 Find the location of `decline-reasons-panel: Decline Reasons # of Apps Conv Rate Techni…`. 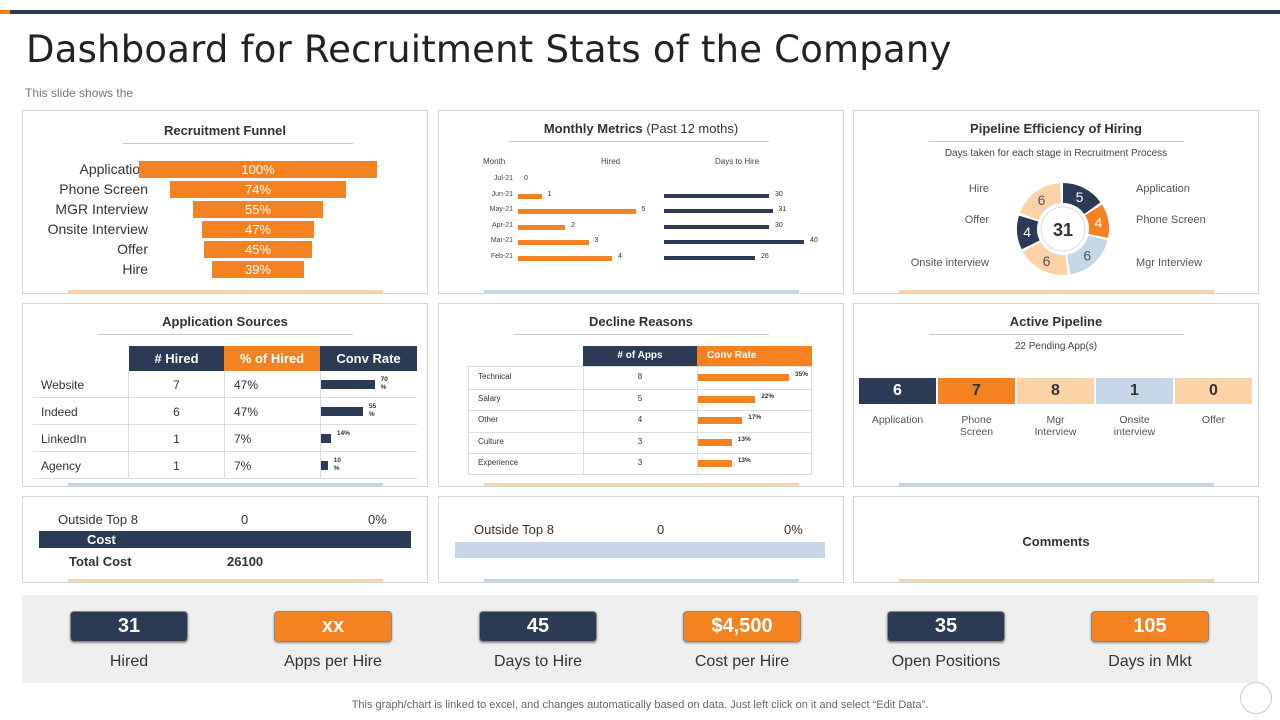

decline-reasons-panel: Decline Reasons # of Apps Conv Rate Techni… is located at coordinates (641, 395).